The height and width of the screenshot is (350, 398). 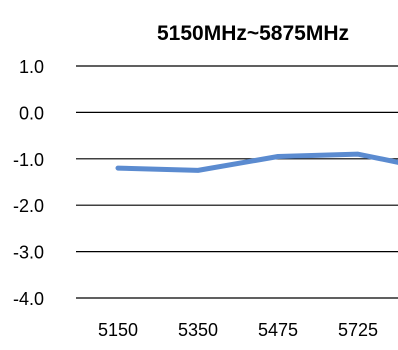 What do you see at coordinates (31, 113) in the screenshot?
I see `y-tick-label: 0.0` at bounding box center [31, 113].